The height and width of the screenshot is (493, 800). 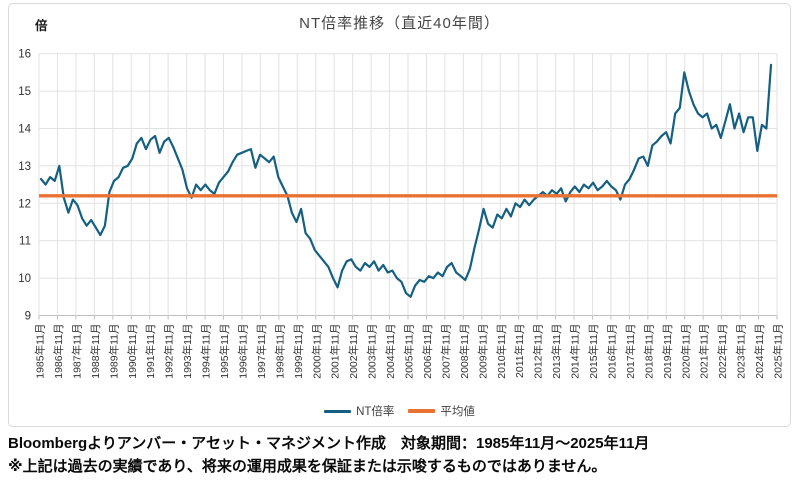 What do you see at coordinates (457, 412) in the screenshot?
I see `legend-label-average: 平均値` at bounding box center [457, 412].